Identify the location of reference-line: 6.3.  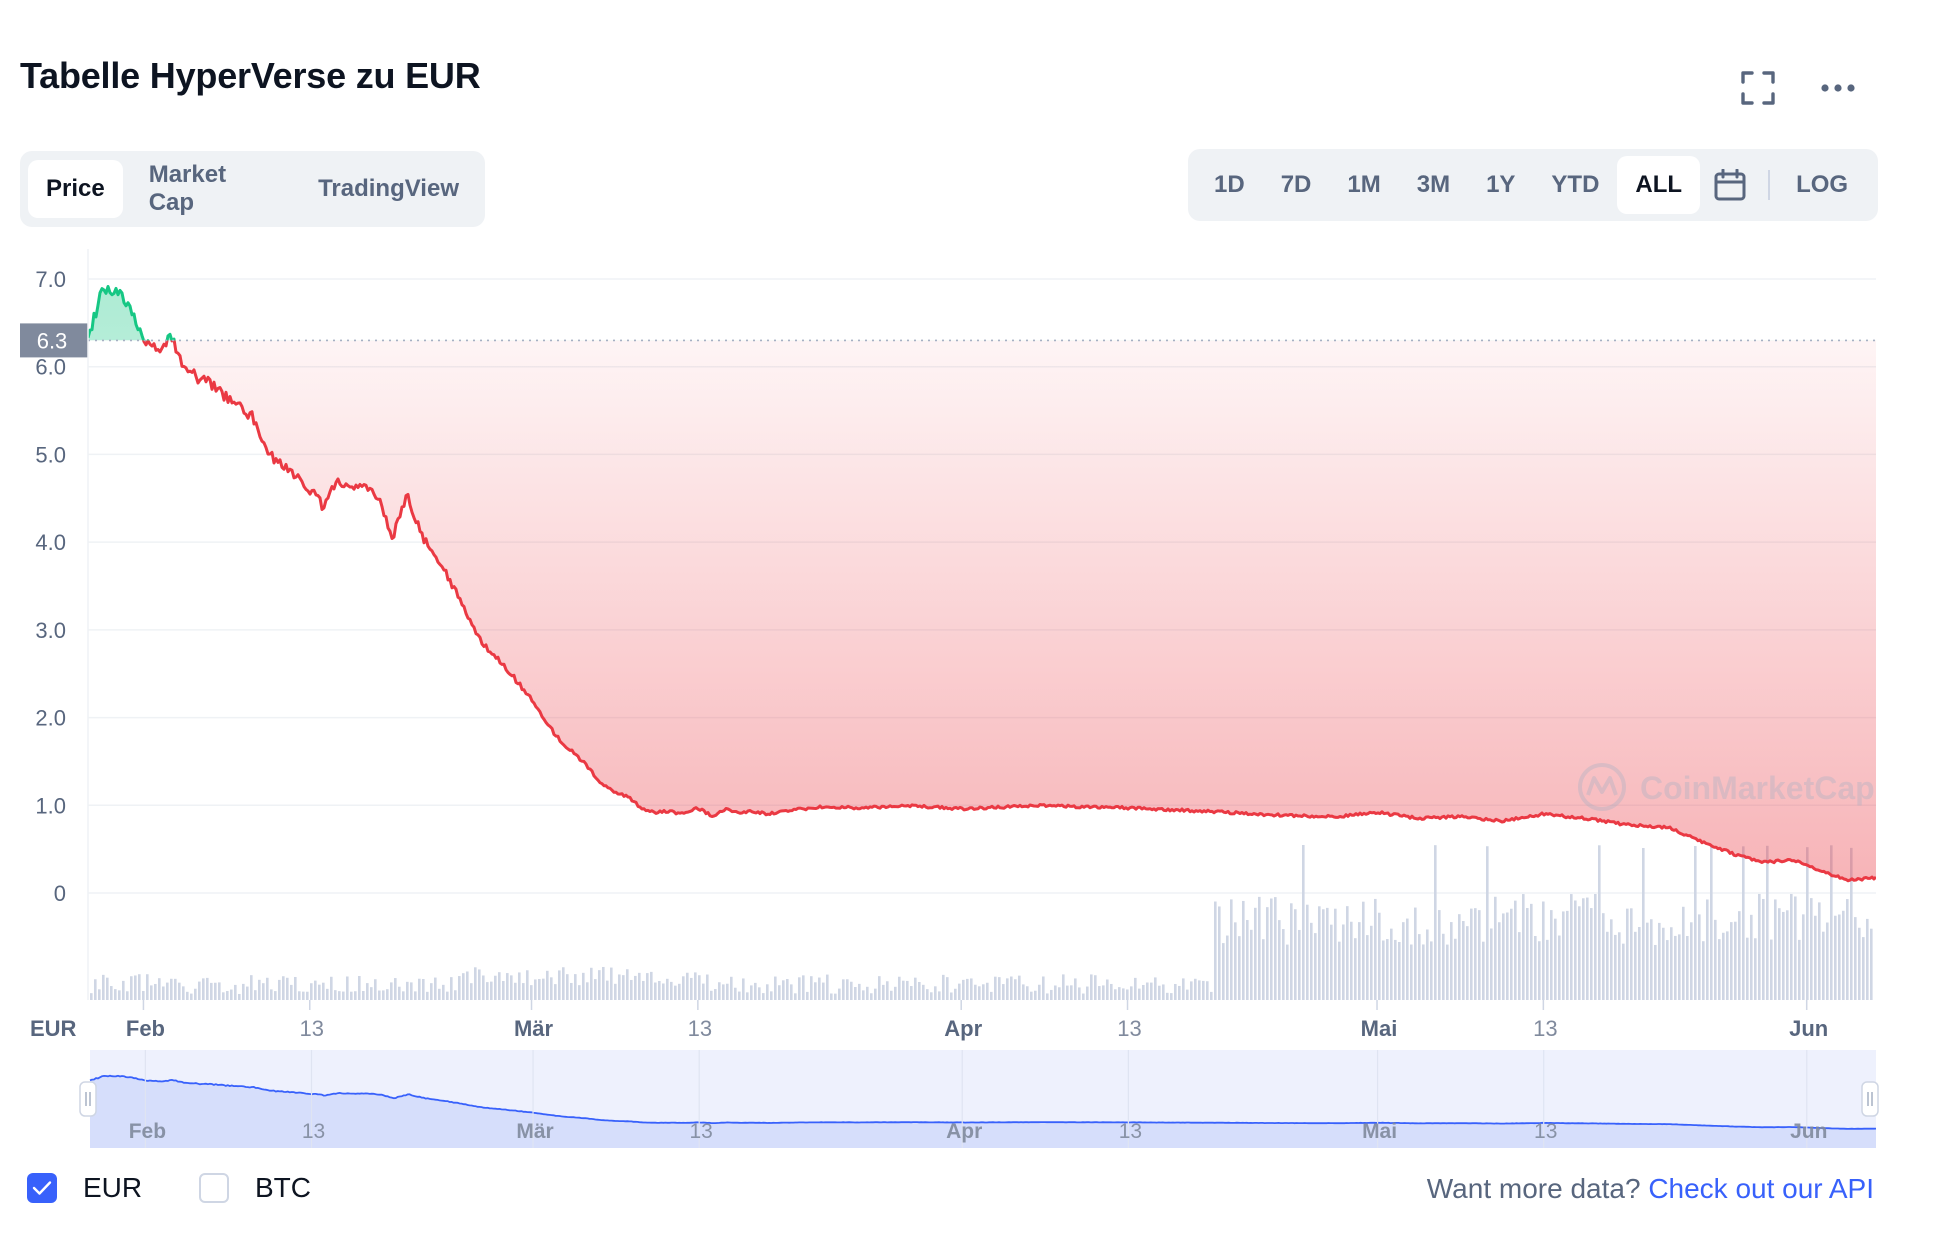
(948, 340).